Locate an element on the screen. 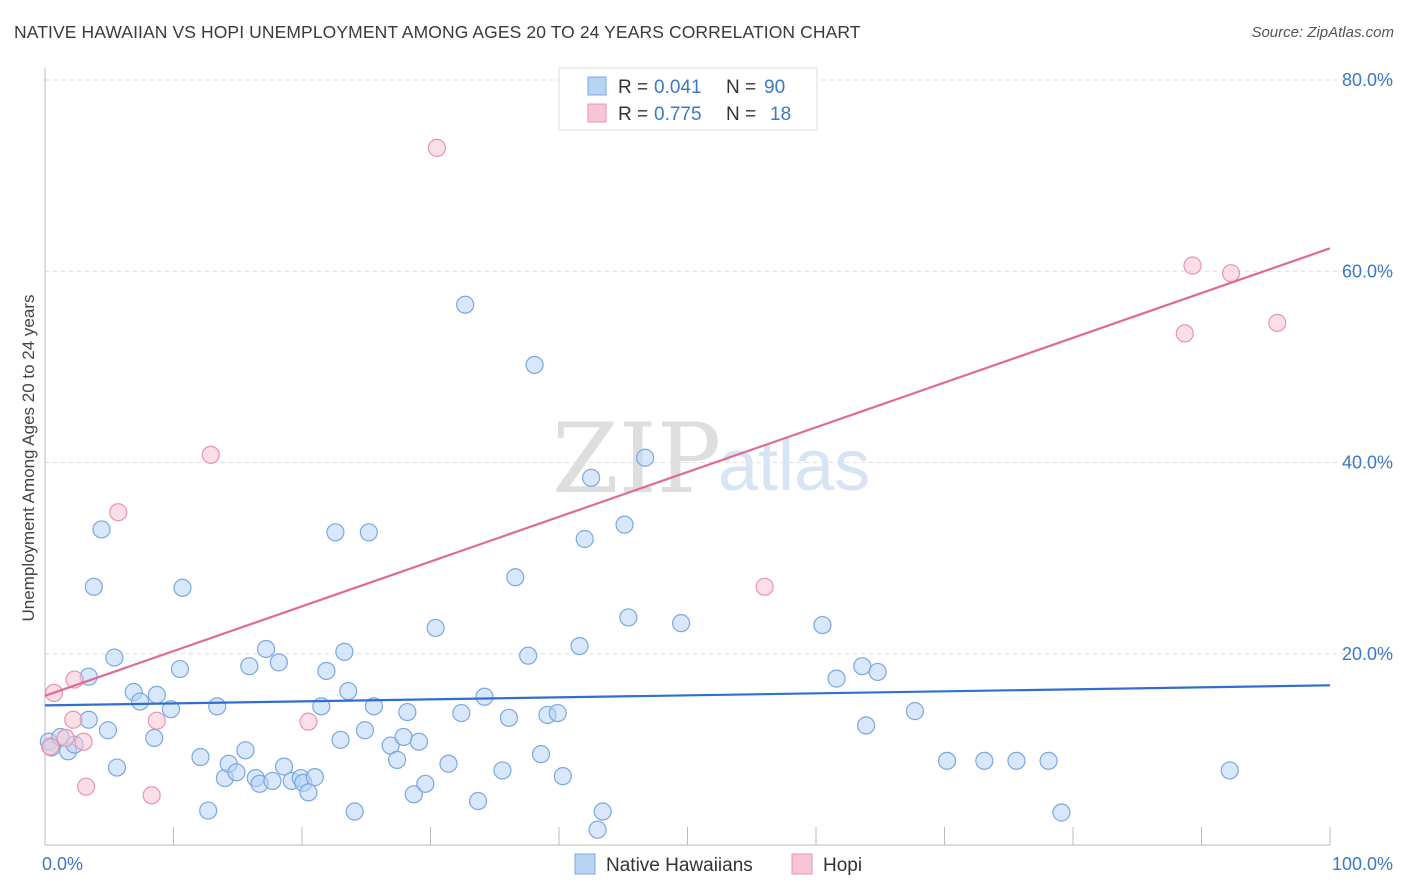  legend-r-value-hopi: 0.775 is located at coordinates (678, 114).